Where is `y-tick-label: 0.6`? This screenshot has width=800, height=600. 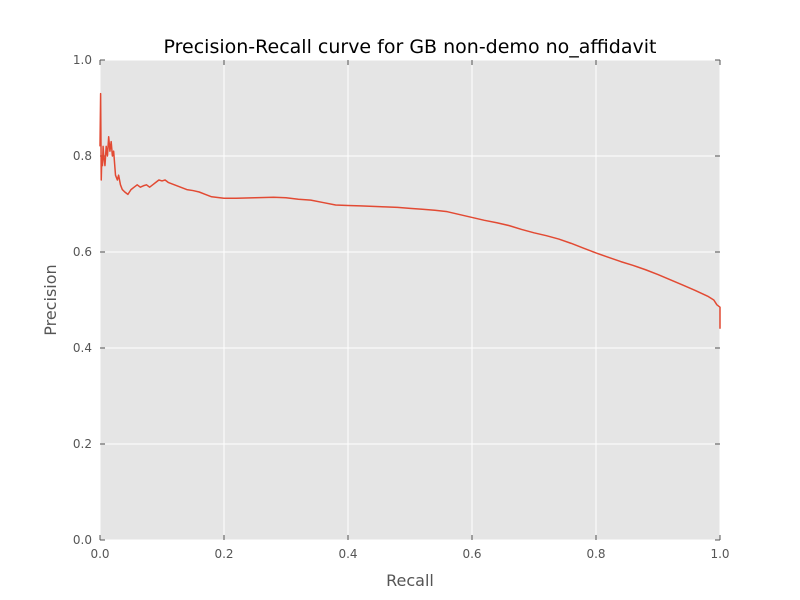 y-tick-label: 0.6 is located at coordinates (82, 252).